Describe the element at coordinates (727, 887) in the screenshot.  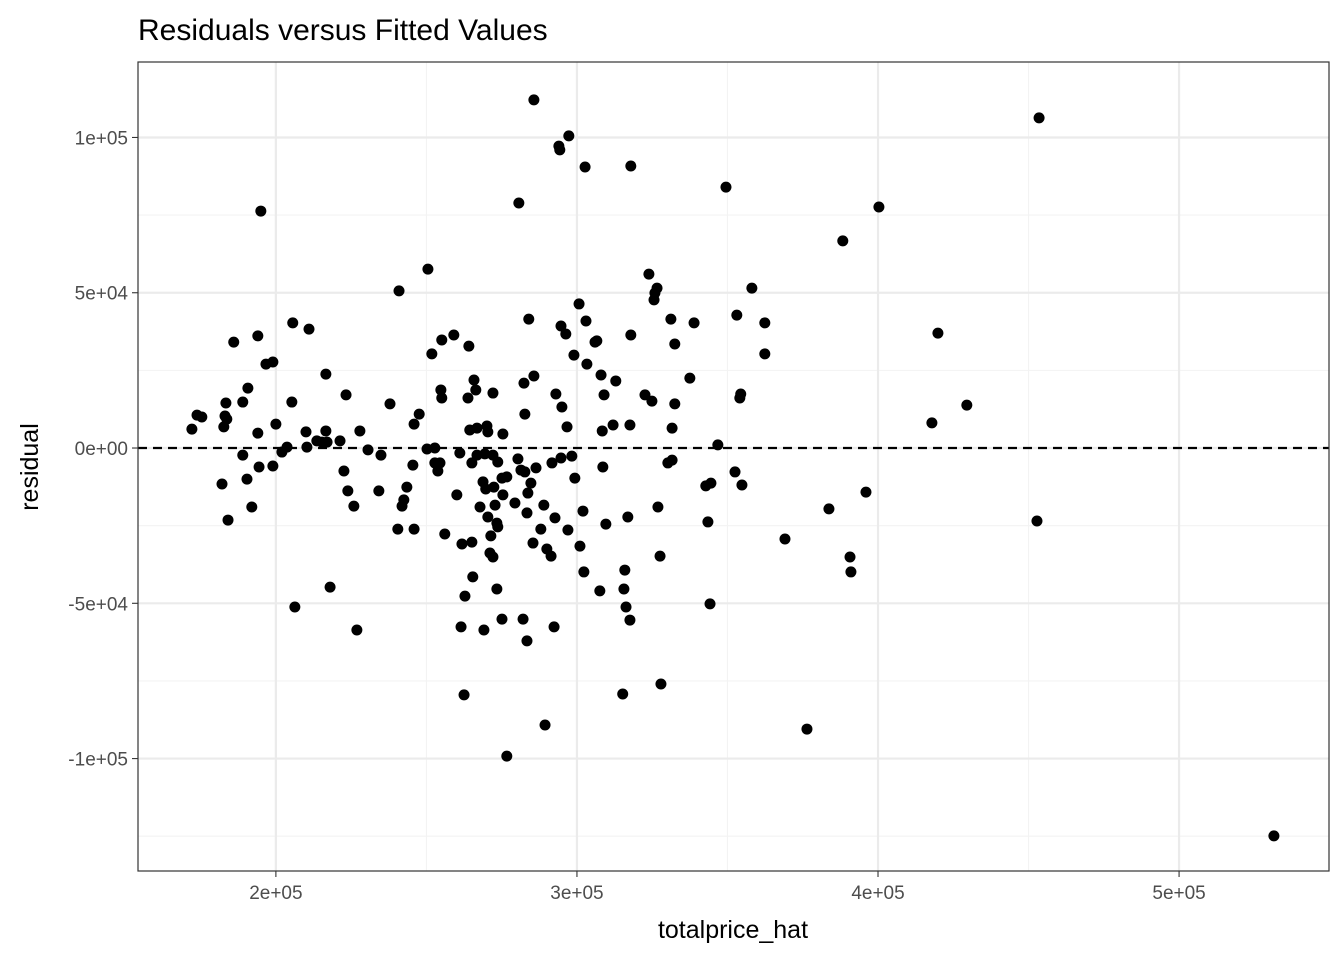
I see `x-axis-ticks: 2e+05 3e+05 4e+05 5e+05` at that location.